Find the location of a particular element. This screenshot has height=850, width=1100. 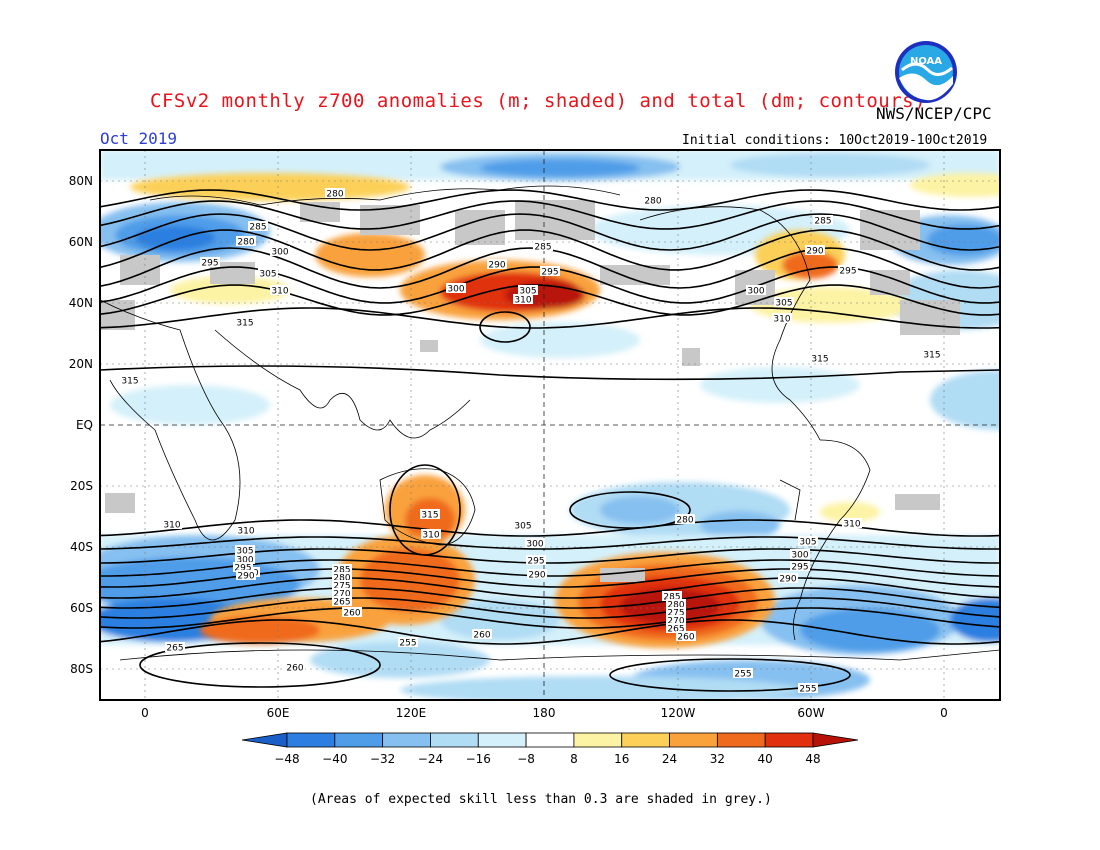

colorbar-arrow-left is located at coordinates (264, 740).